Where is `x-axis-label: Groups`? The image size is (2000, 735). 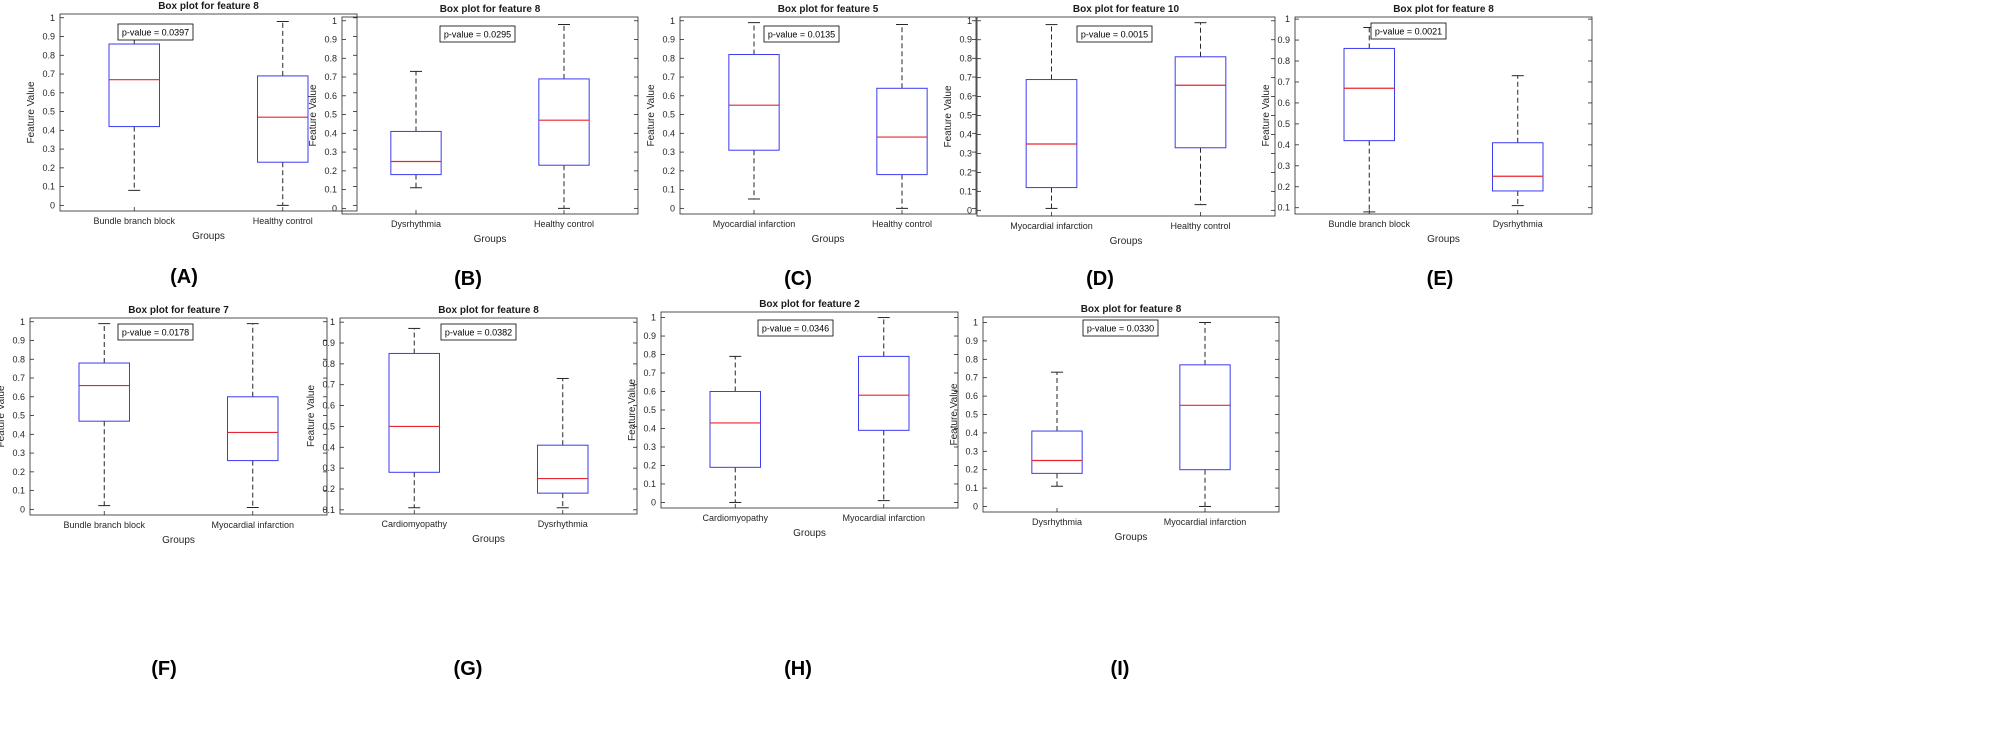
x-axis-label: Groups is located at coordinates (1131, 537).